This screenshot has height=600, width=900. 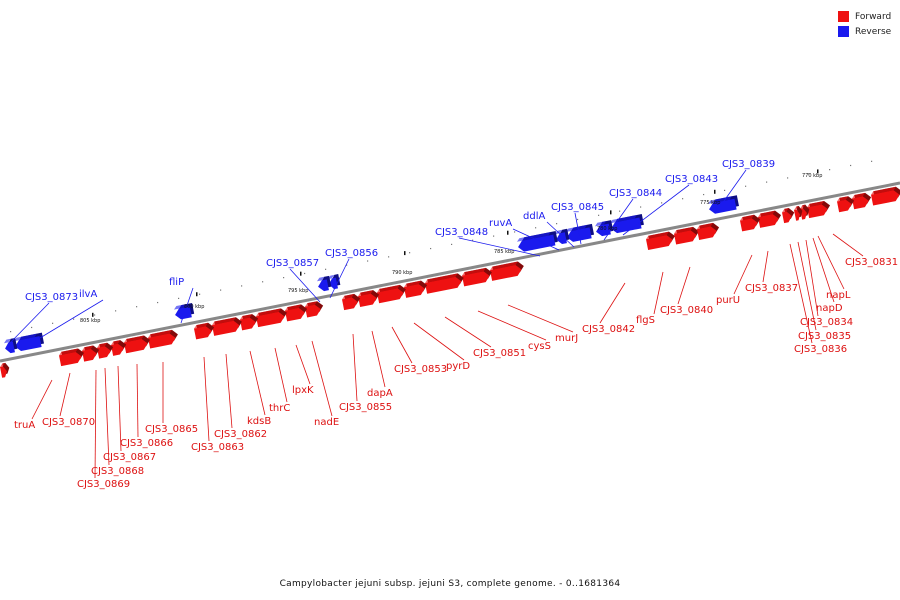 I want to click on gene-label: CJS3_0862, so click(x=240, y=434).